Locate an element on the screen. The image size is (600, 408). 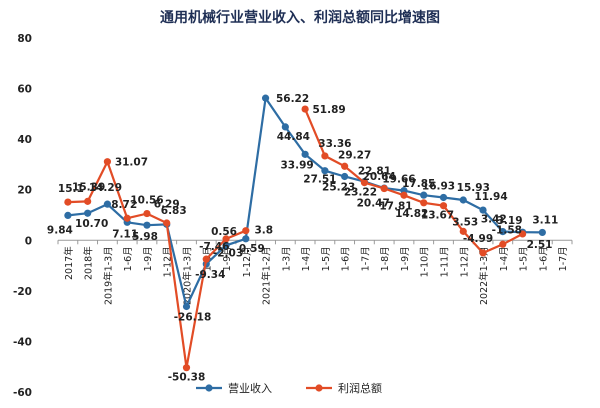
revenue-data-label: 20.64 is located at coordinates (379, 177).